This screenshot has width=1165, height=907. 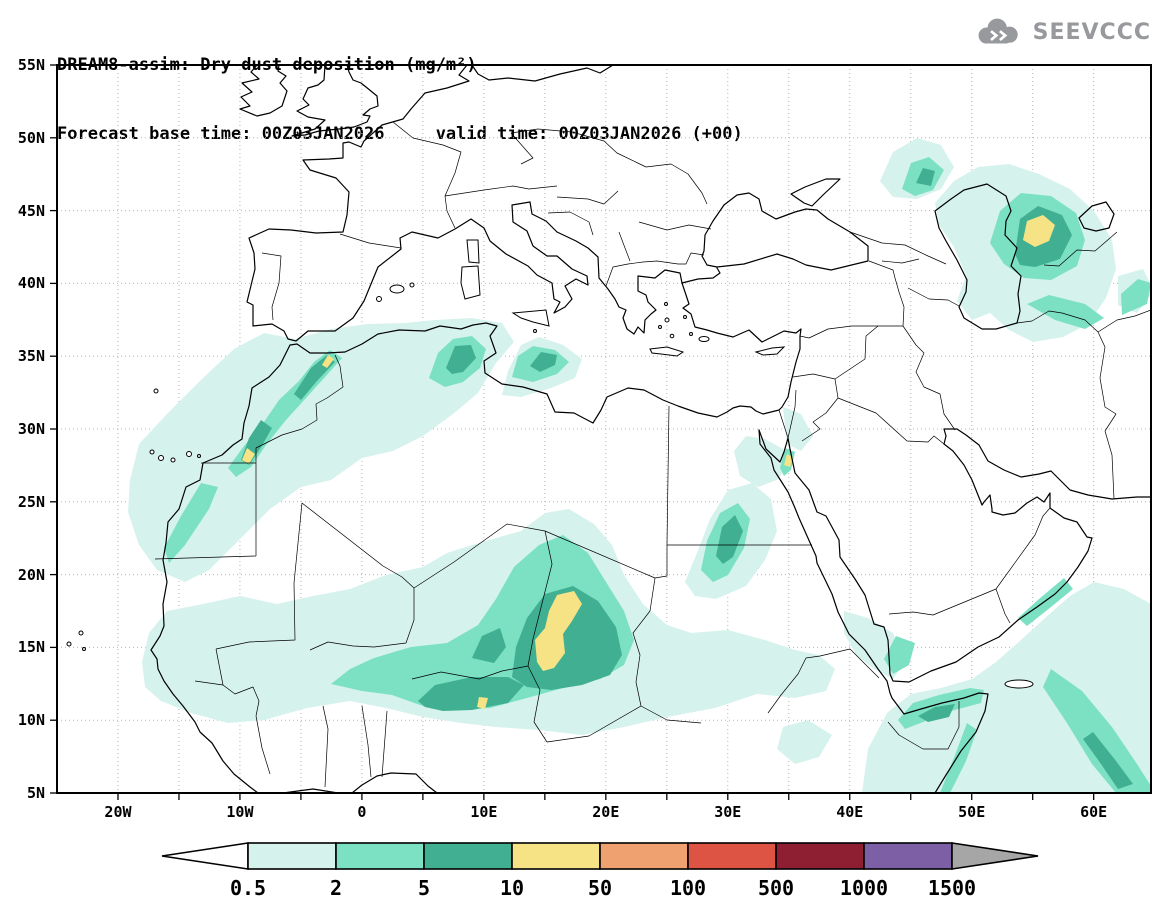 What do you see at coordinates (864, 888) in the screenshot?
I see `colorbar-tick-label: 1000` at bounding box center [864, 888].